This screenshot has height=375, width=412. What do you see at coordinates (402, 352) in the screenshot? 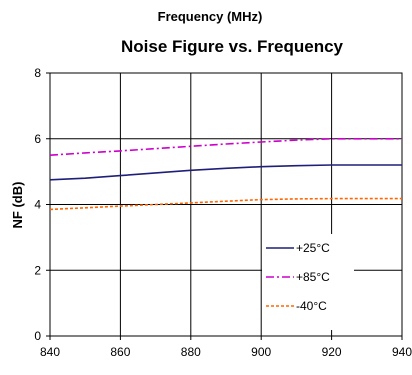
I see `x-tick-label: 940` at bounding box center [402, 352].